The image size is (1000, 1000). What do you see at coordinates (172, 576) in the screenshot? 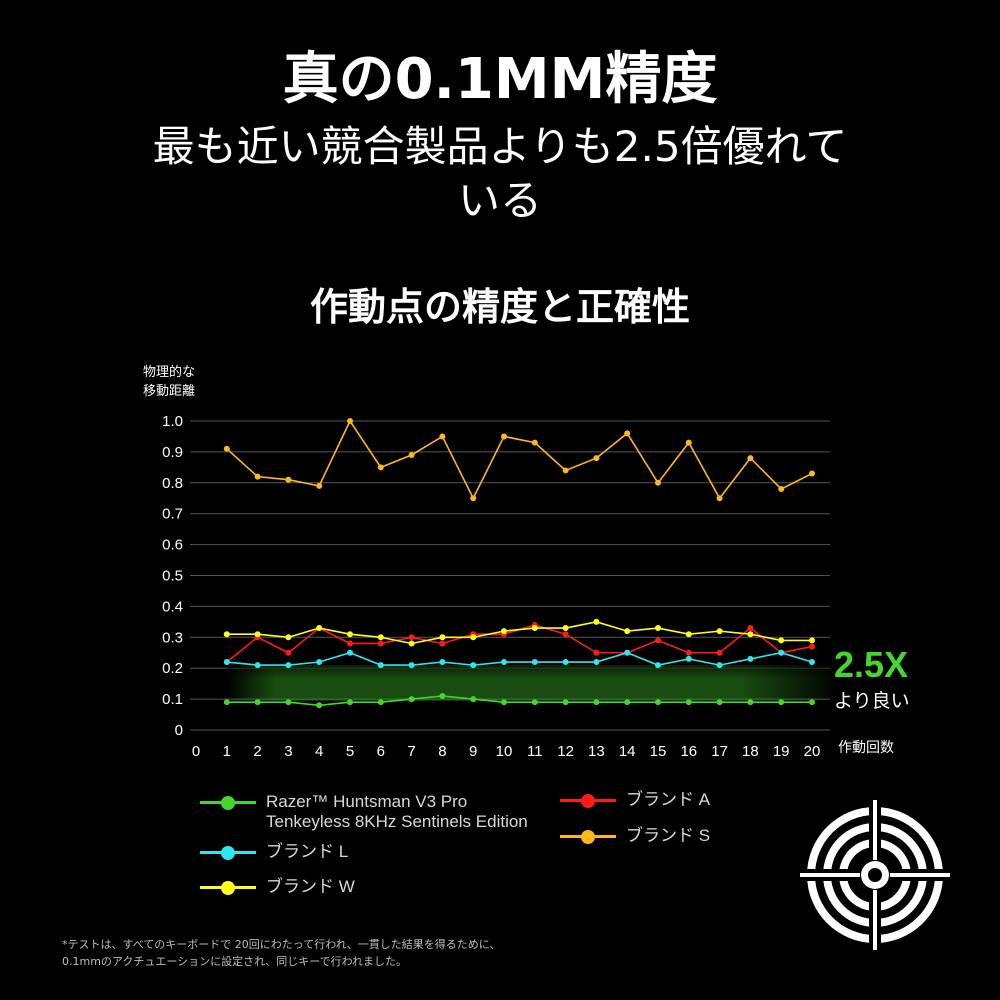
I see `y-tick-label: 0.5` at bounding box center [172, 576].